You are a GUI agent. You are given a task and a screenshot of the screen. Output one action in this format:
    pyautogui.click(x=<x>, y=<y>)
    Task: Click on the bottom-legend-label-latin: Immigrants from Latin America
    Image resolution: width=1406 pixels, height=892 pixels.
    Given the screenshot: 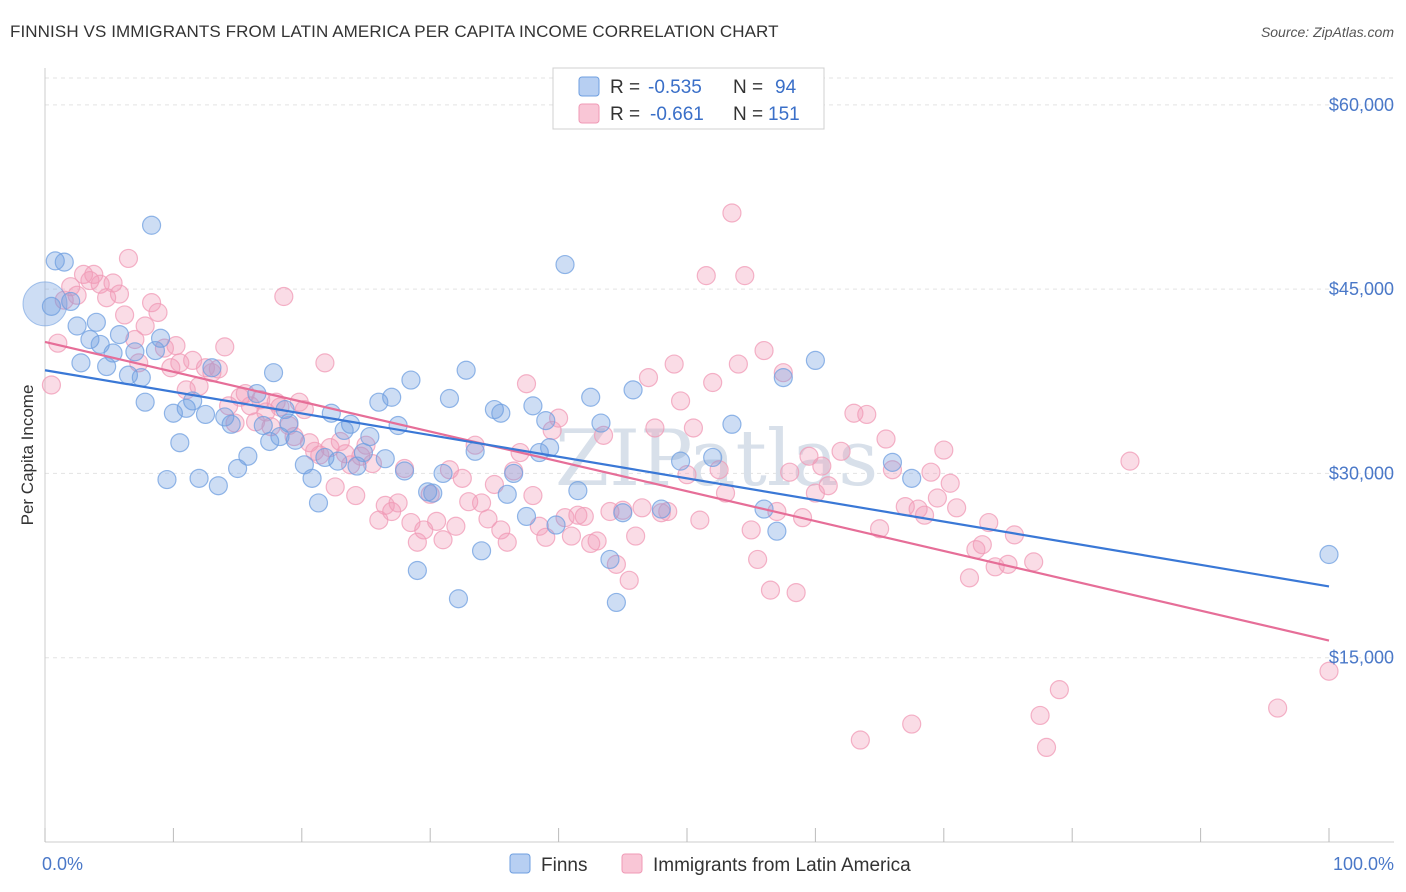 What is the action you would take?
    pyautogui.click(x=782, y=865)
    